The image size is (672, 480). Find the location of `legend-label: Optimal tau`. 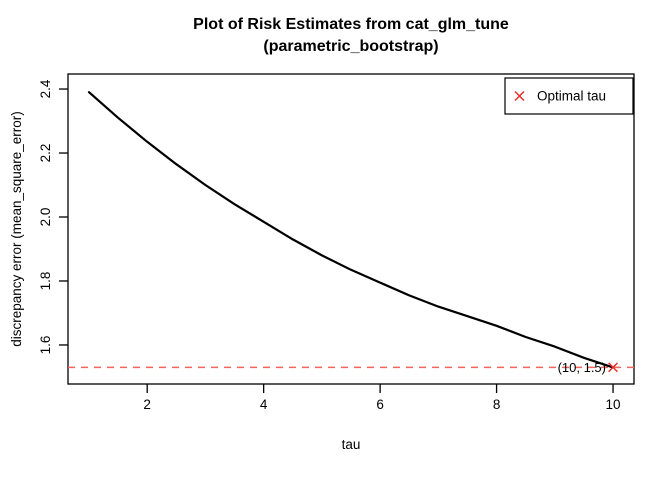

legend-label: Optimal tau is located at coordinates (571, 96).